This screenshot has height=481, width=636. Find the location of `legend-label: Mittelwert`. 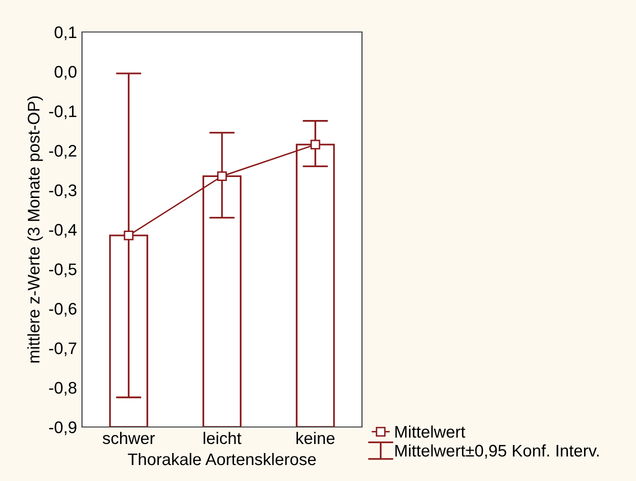

legend-label: Mittelwert is located at coordinates (430, 431).